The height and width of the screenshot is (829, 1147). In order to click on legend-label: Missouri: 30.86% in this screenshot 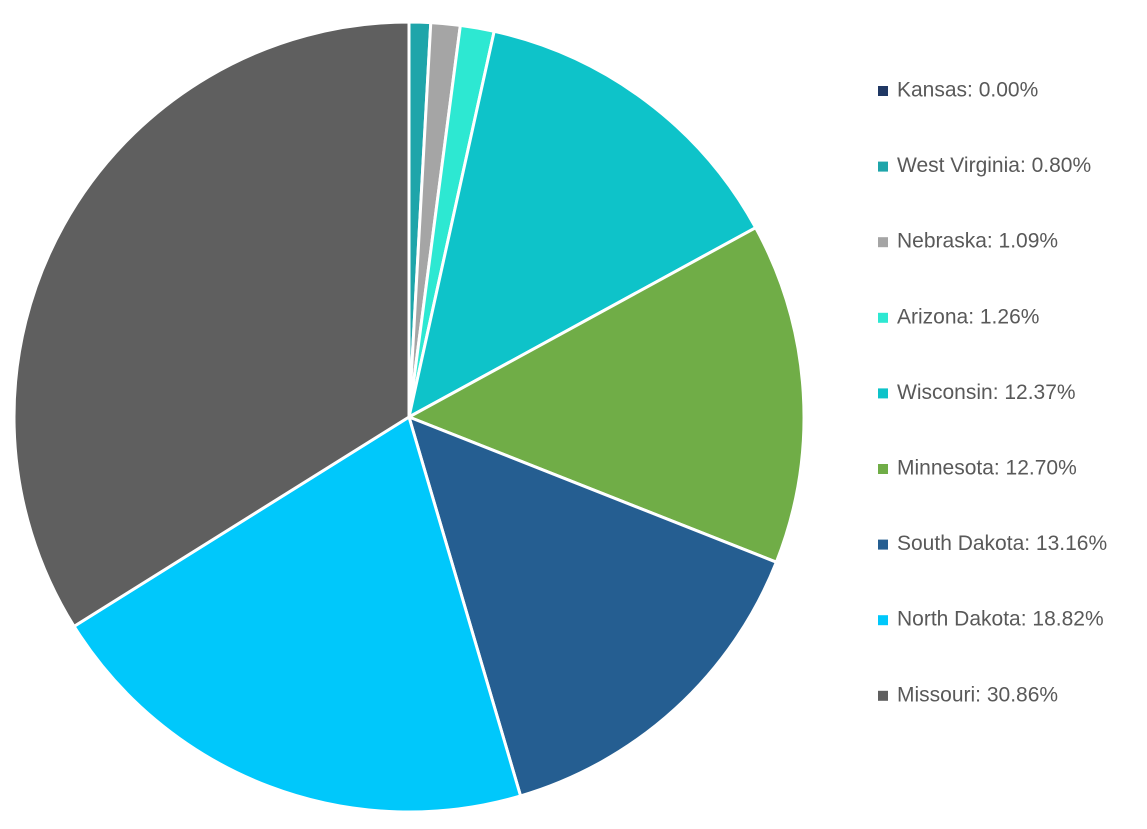, I will do `click(977, 694)`.